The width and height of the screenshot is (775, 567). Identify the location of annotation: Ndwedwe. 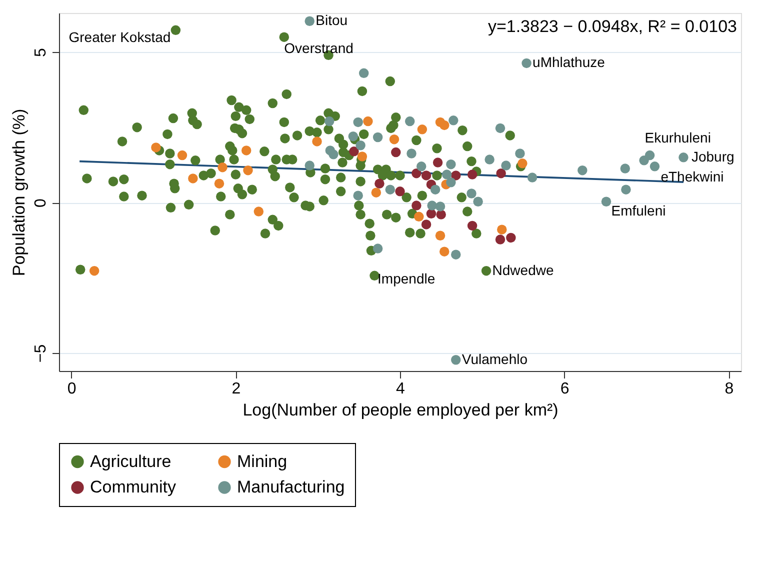
(523, 270).